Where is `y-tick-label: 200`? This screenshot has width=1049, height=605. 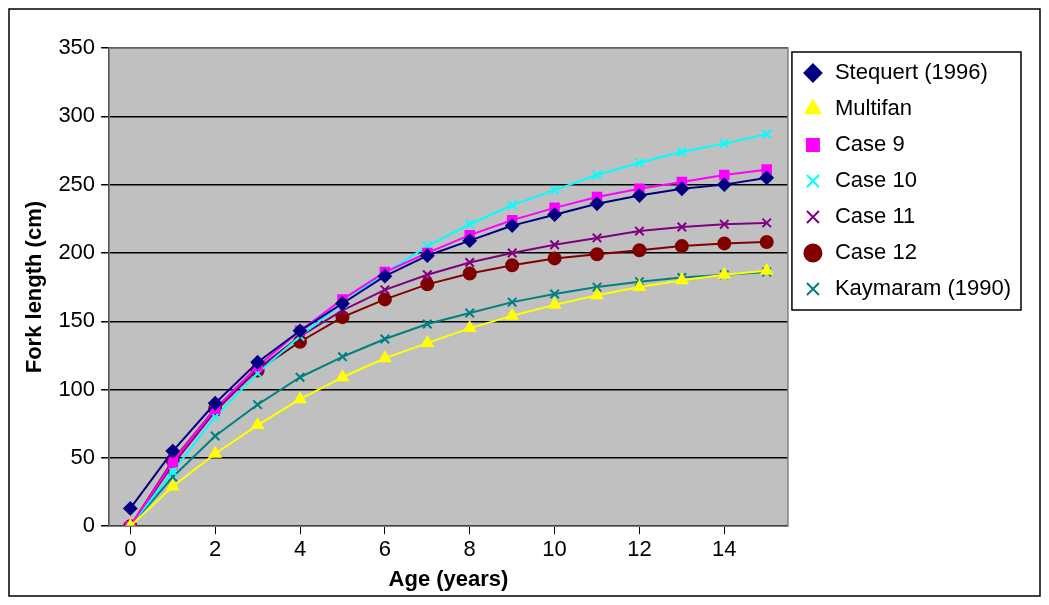 y-tick-label: 200 is located at coordinates (77, 252).